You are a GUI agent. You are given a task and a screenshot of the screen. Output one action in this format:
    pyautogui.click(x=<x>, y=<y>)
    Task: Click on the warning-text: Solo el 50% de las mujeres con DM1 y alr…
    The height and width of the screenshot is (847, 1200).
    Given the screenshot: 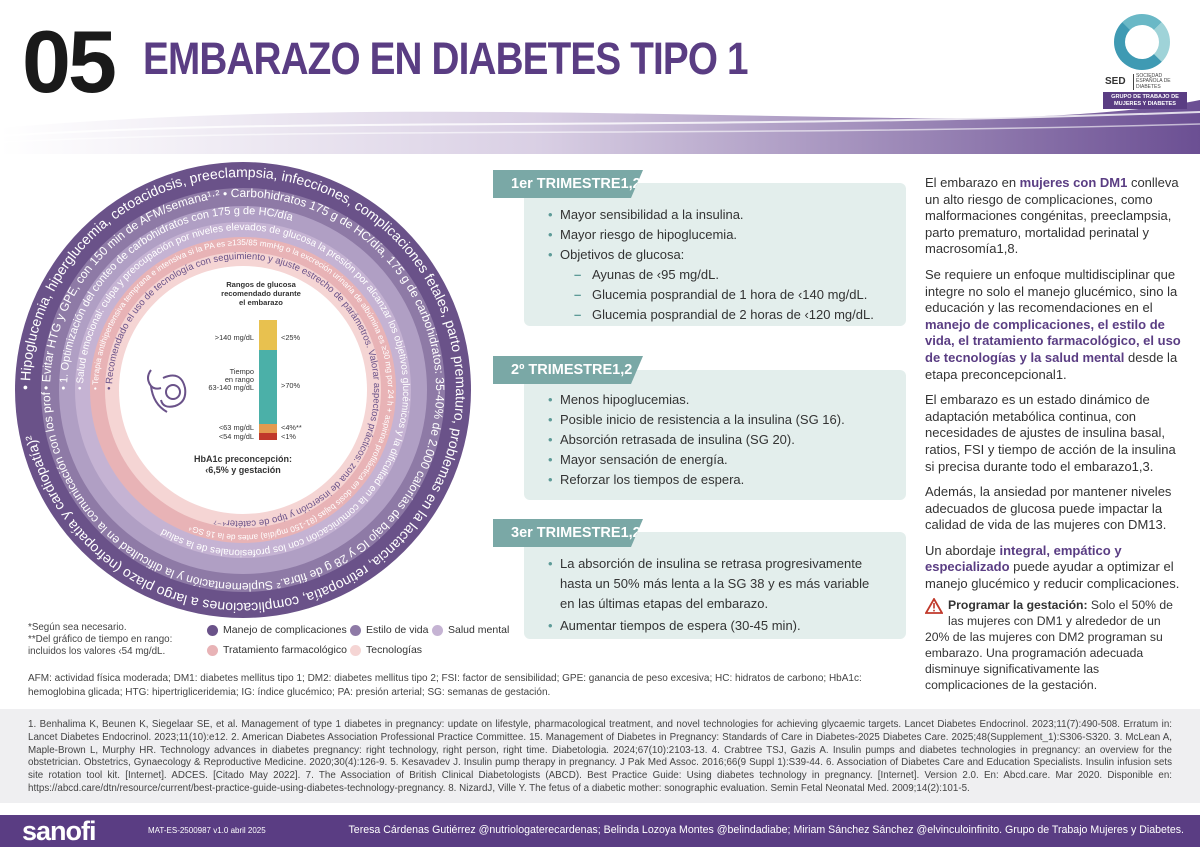 What is the action you would take?
    pyautogui.click(x=1049, y=645)
    